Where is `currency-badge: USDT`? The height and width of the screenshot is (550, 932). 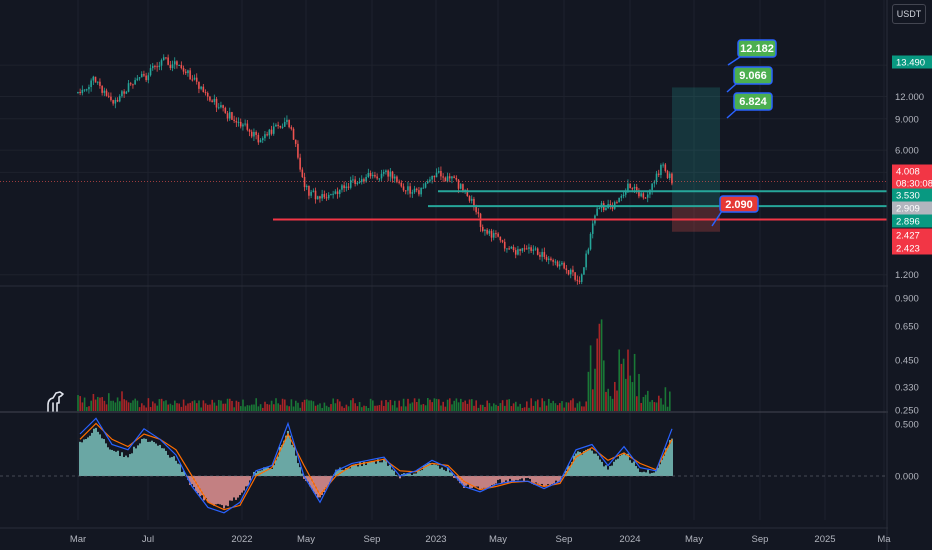
currency-badge: USDT is located at coordinates (909, 14).